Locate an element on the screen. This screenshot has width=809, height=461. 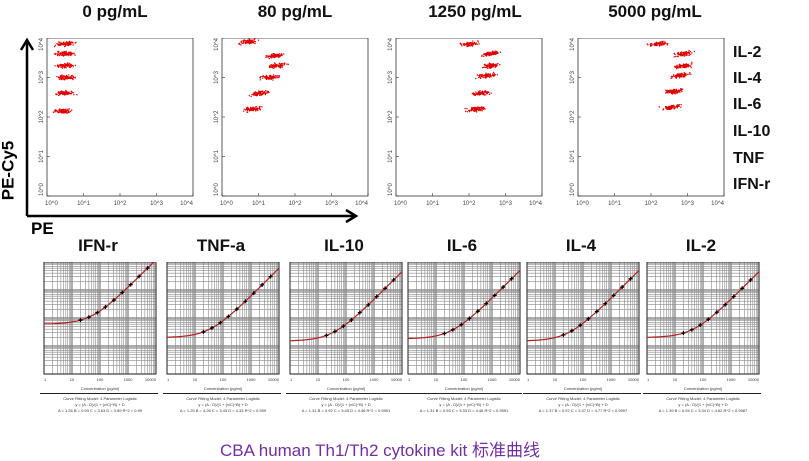
curve-xlabel: Concentration (pg/ml) is located at coordinates (583, 388).